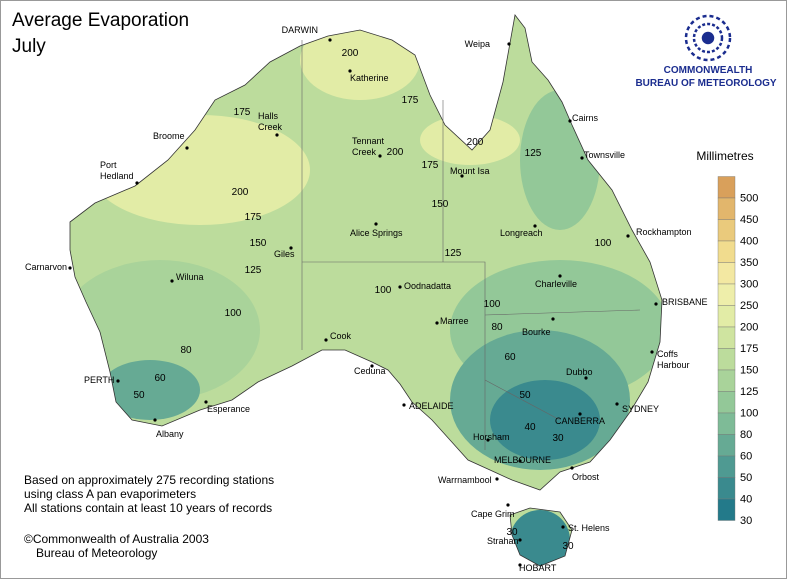 The image size is (787, 579). What do you see at coordinates (368, 141) in the screenshot?
I see `city-label: Tennant` at bounding box center [368, 141].